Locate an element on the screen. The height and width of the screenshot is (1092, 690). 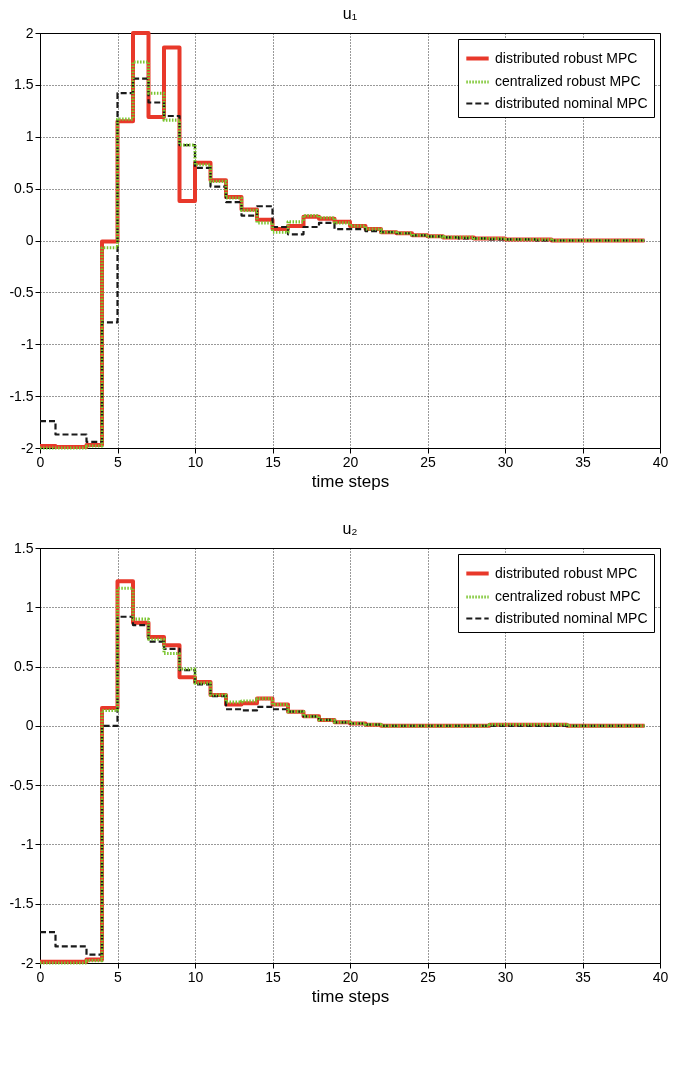
chart-title: u₂ is located at coordinates (350, 528).